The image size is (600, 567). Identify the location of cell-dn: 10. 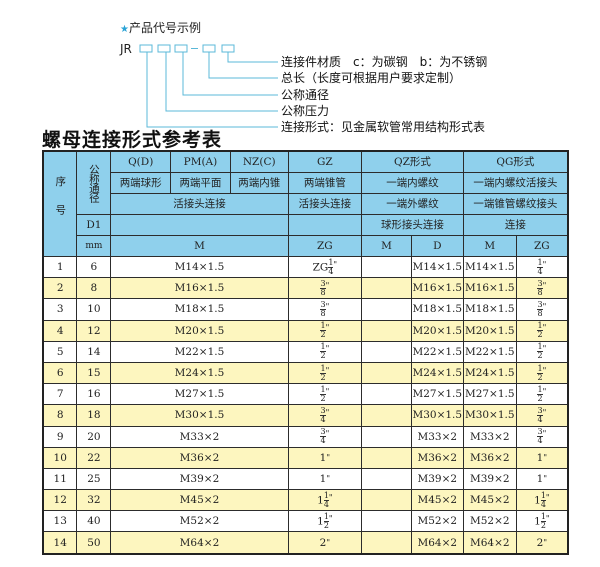
(94, 309).